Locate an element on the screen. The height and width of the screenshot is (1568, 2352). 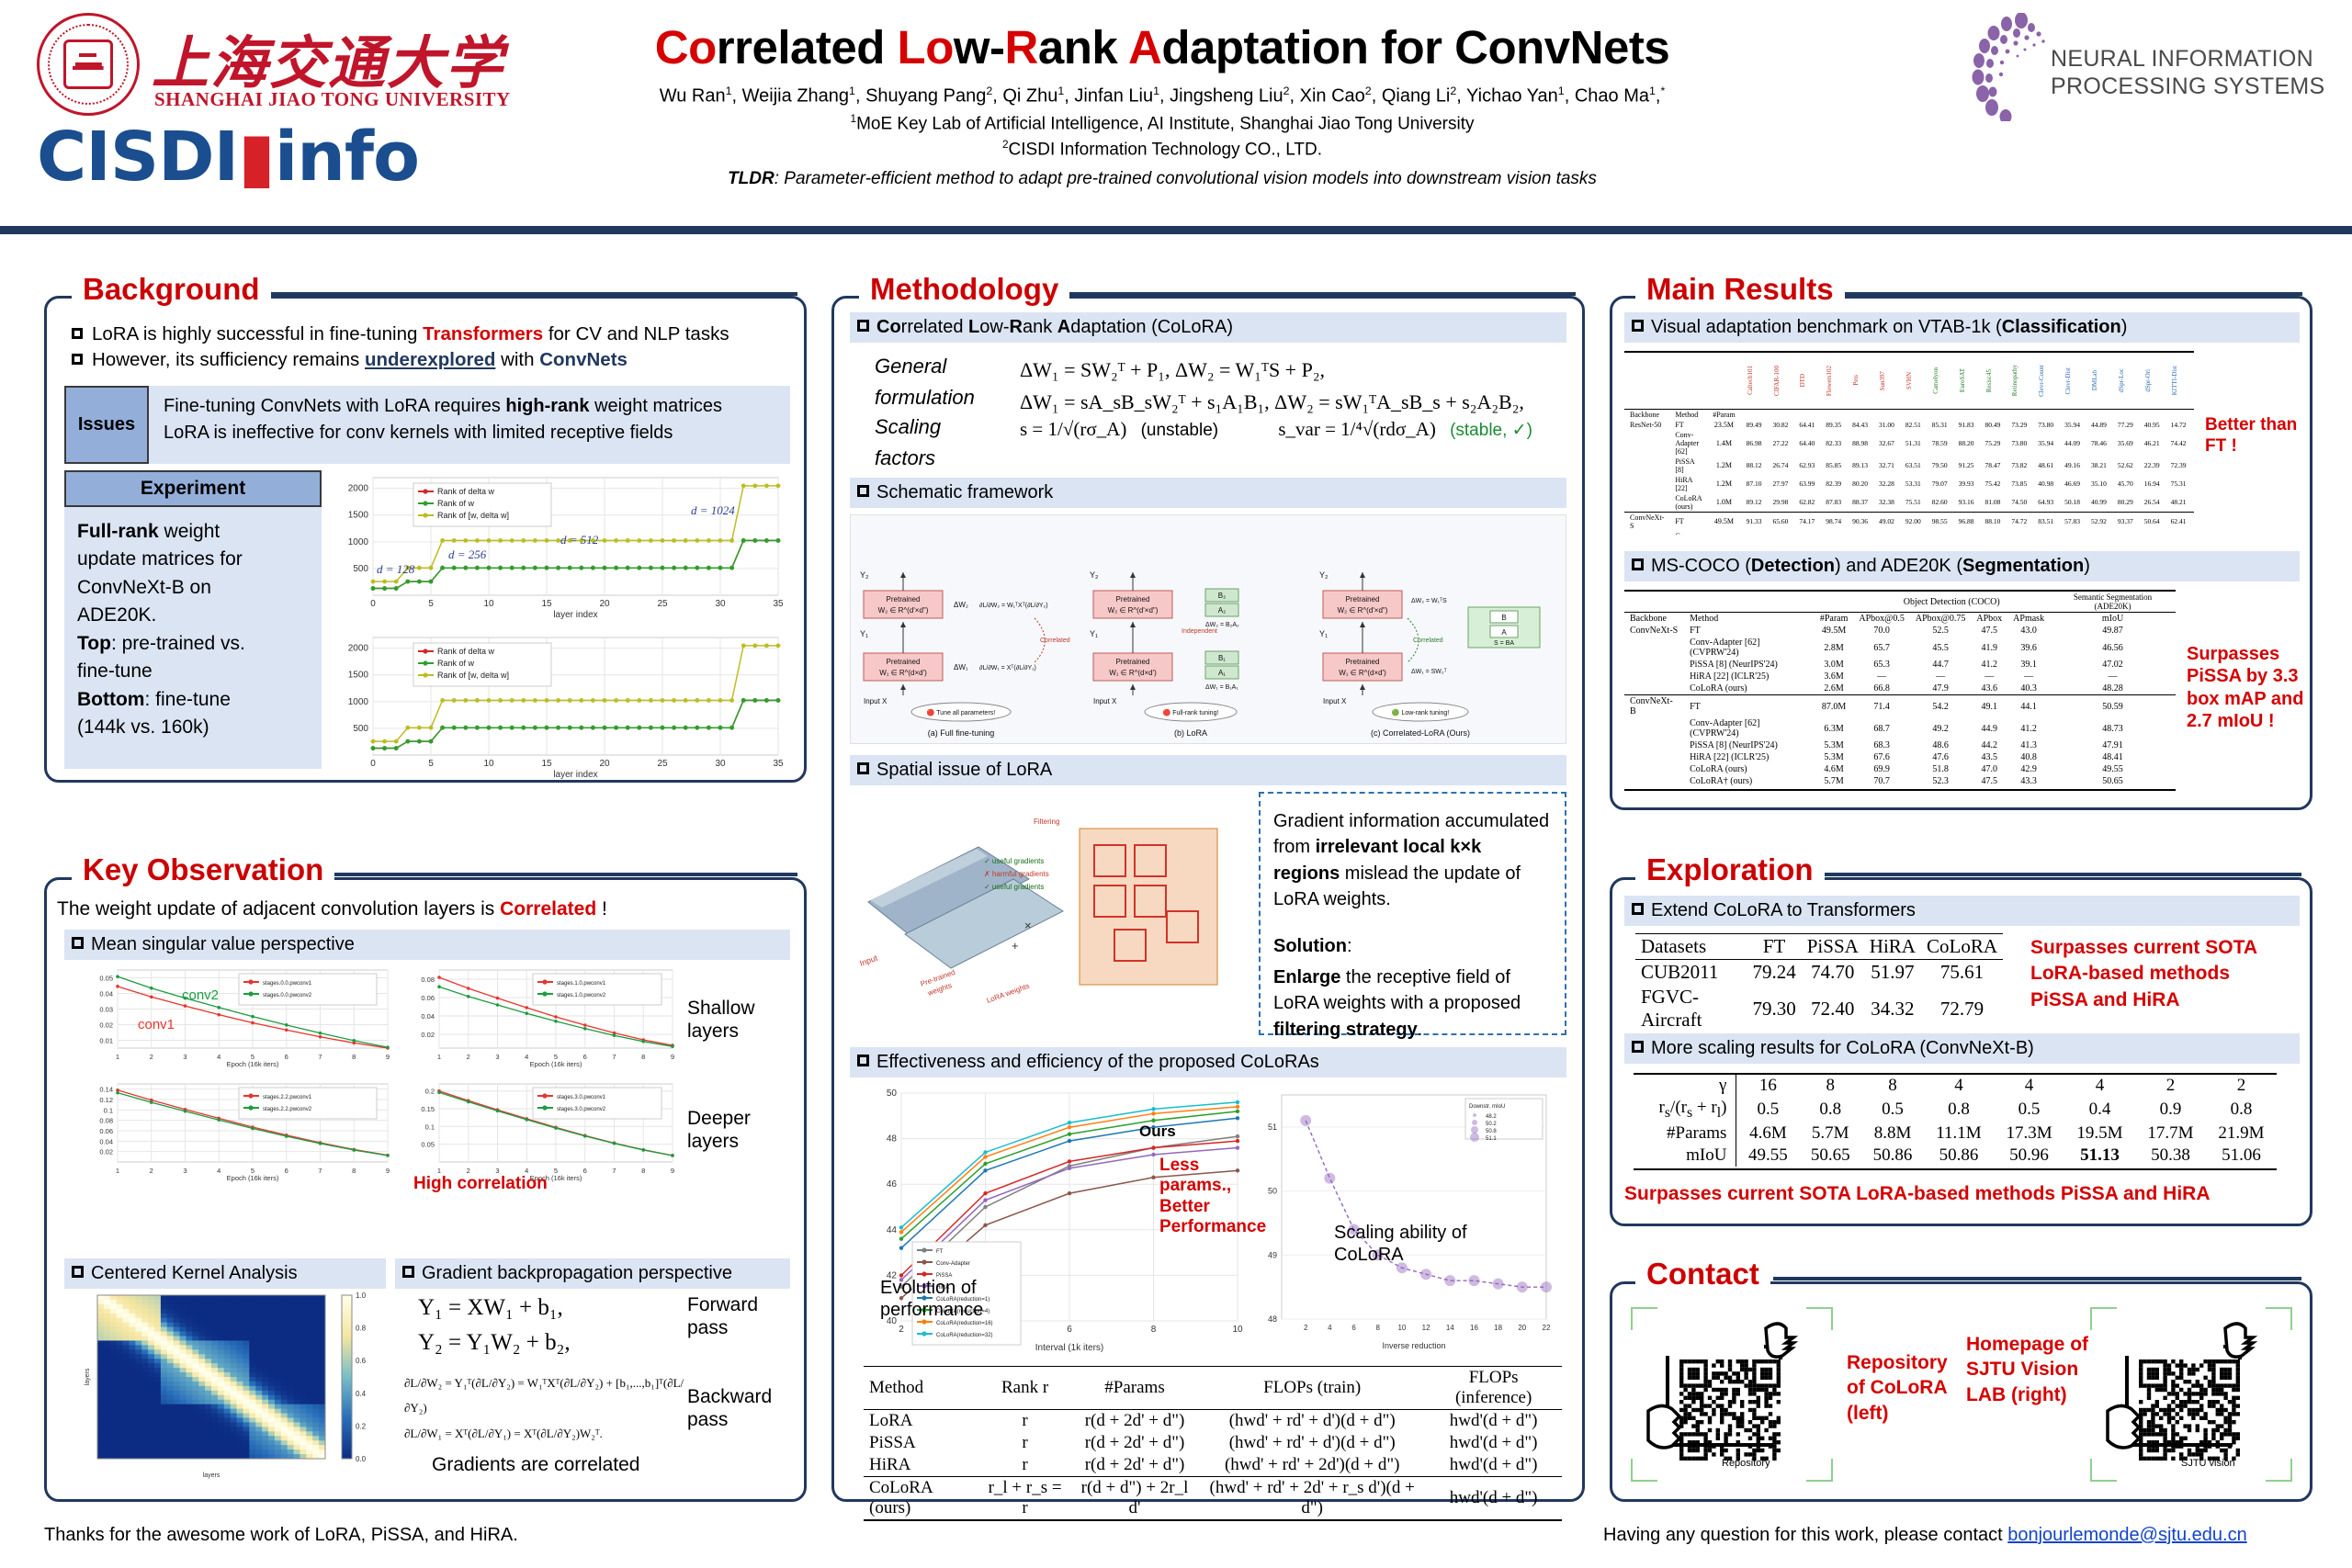
expl2-cell: 51.13 is located at coordinates (2100, 1155).